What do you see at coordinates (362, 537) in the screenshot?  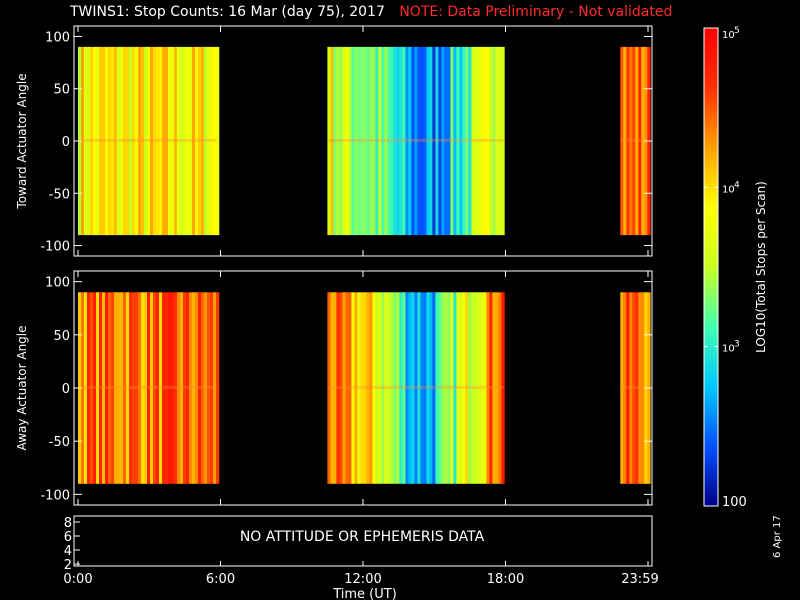 I see `ephemeris-message: NO ATTITUDE OR EPHEMERIS DATA` at bounding box center [362, 537].